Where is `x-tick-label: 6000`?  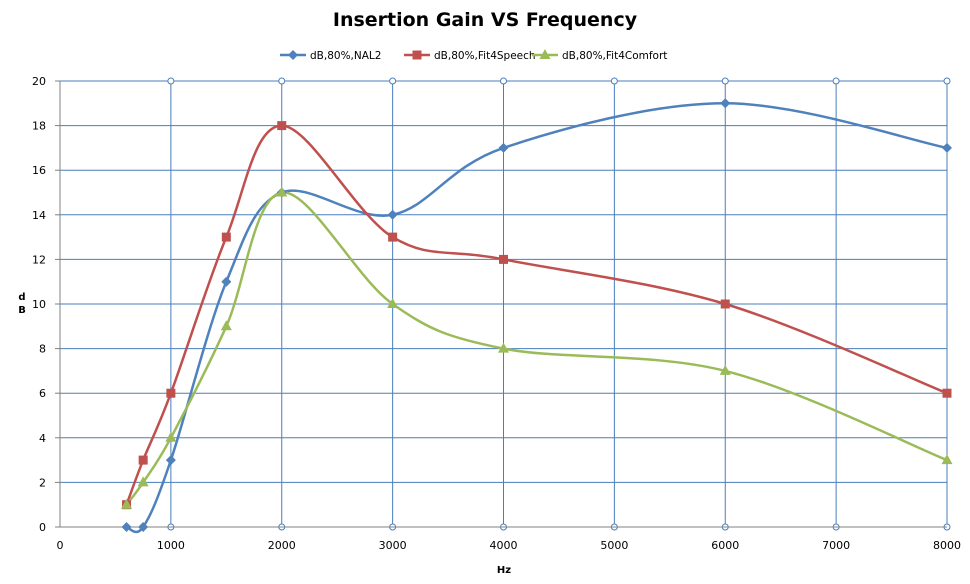
x-tick-label: 6000 is located at coordinates (725, 545).